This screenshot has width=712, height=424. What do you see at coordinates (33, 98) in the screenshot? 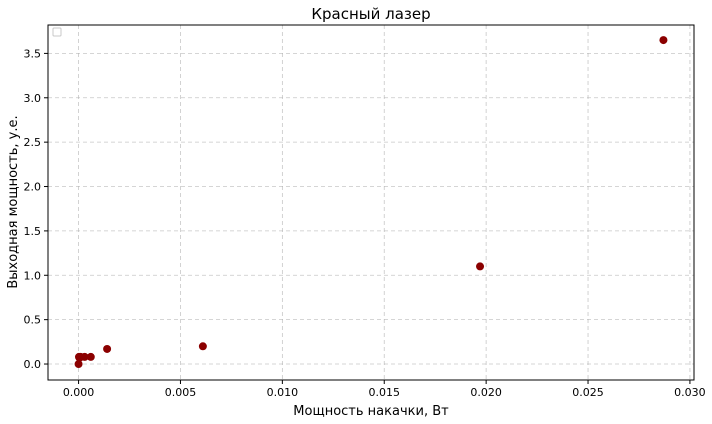
I see `y-tick-label: 3.0` at bounding box center [33, 98].